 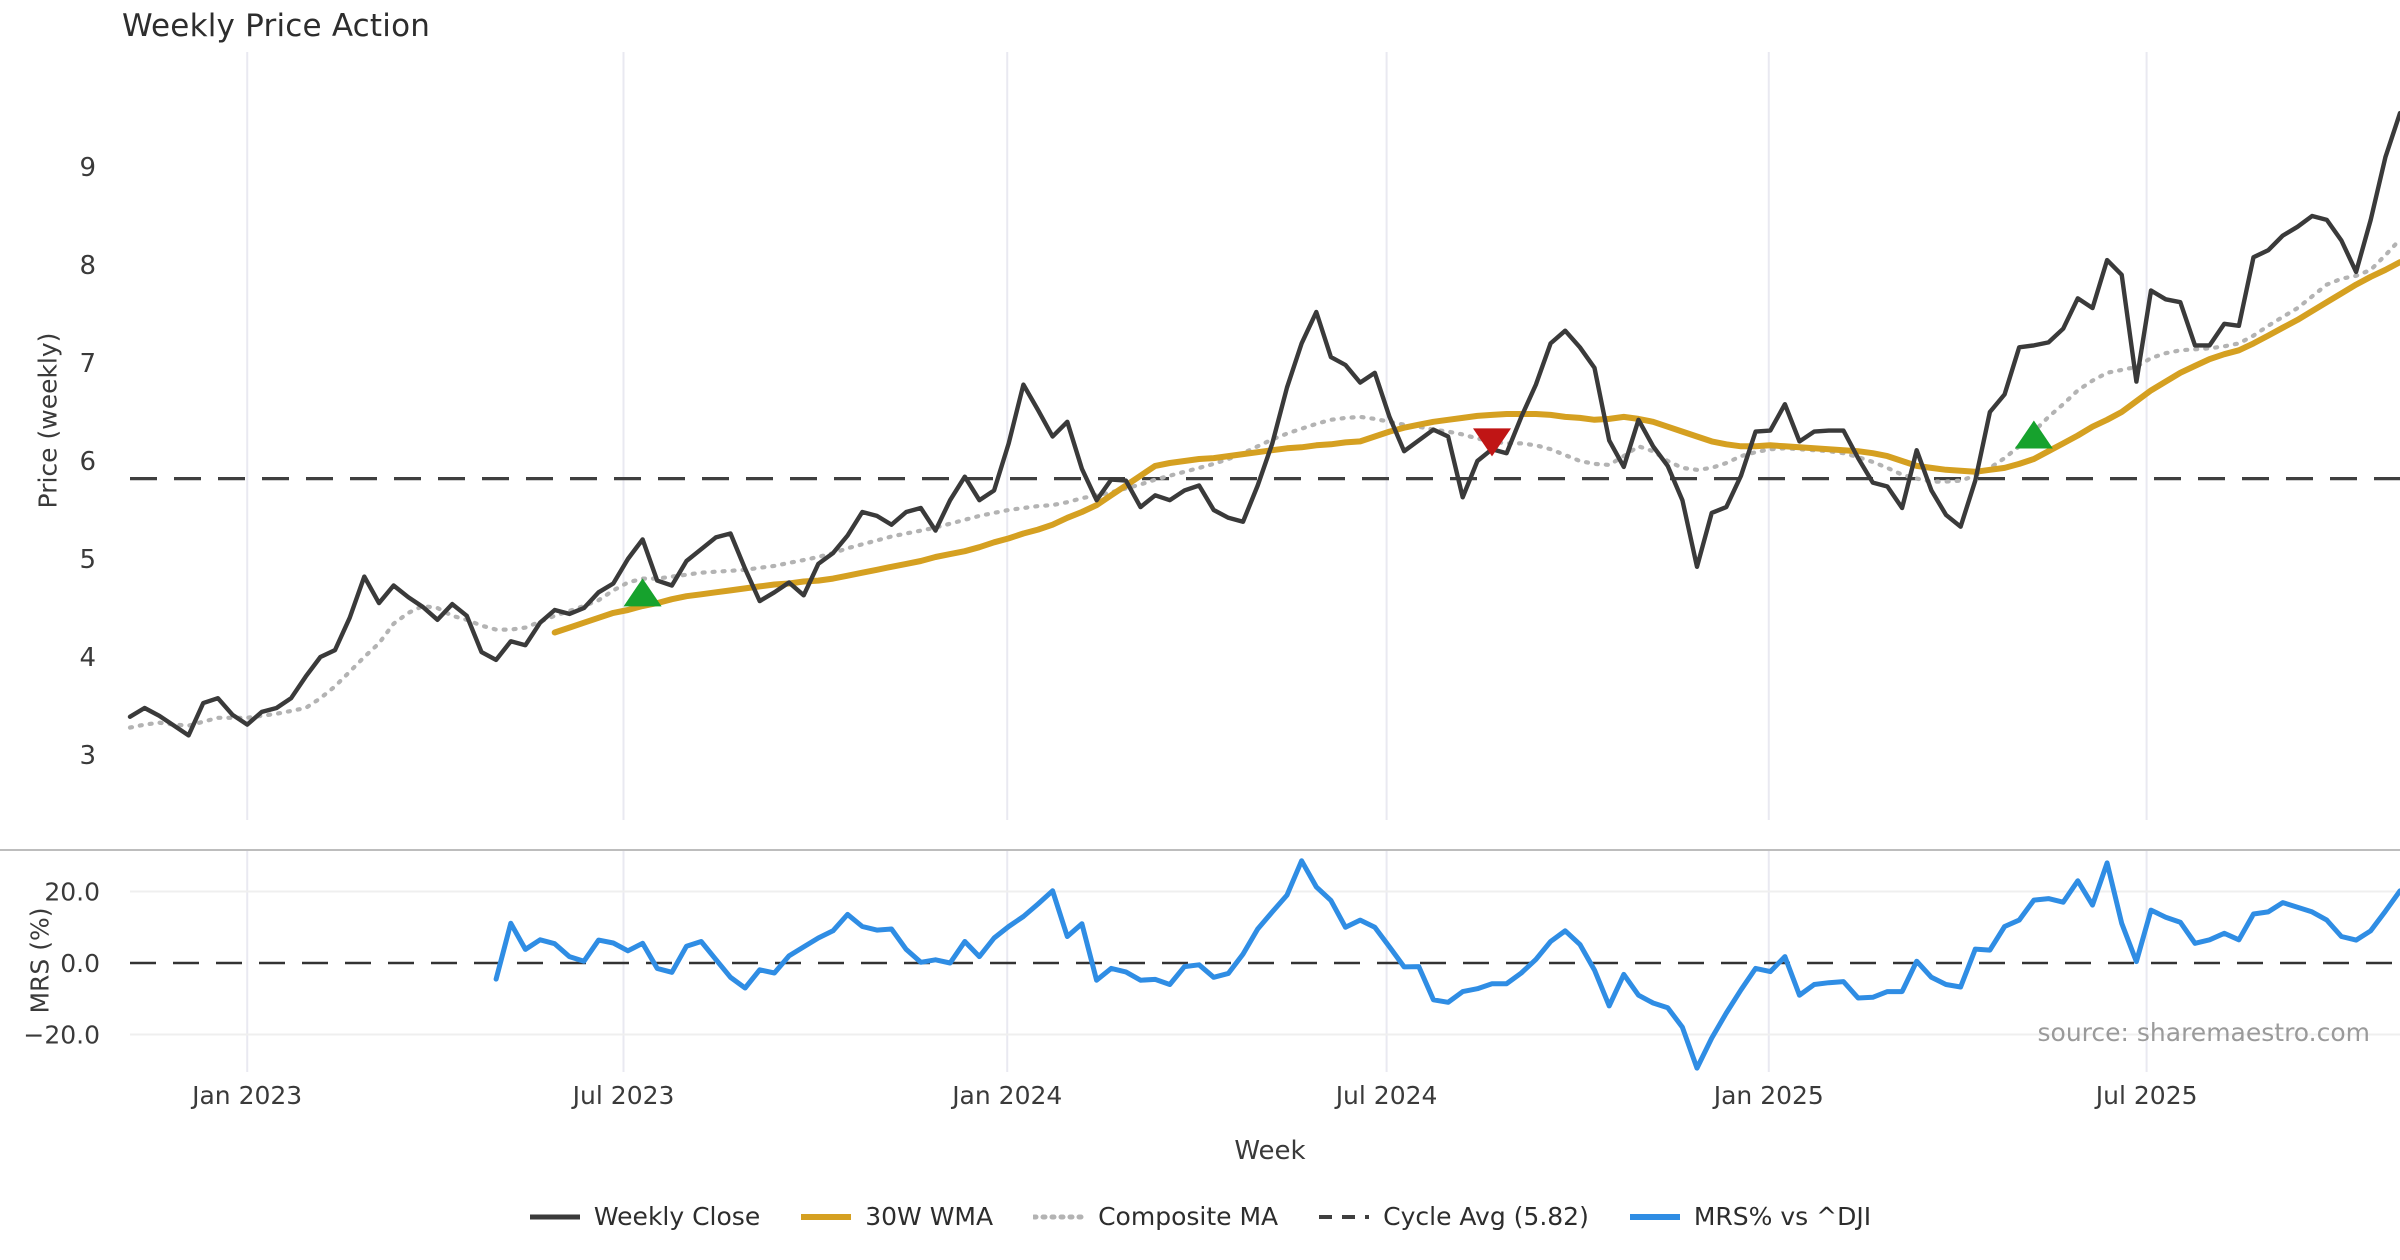 I want to click on legend-item: Composite MA, so click(x=1155, y=1216).